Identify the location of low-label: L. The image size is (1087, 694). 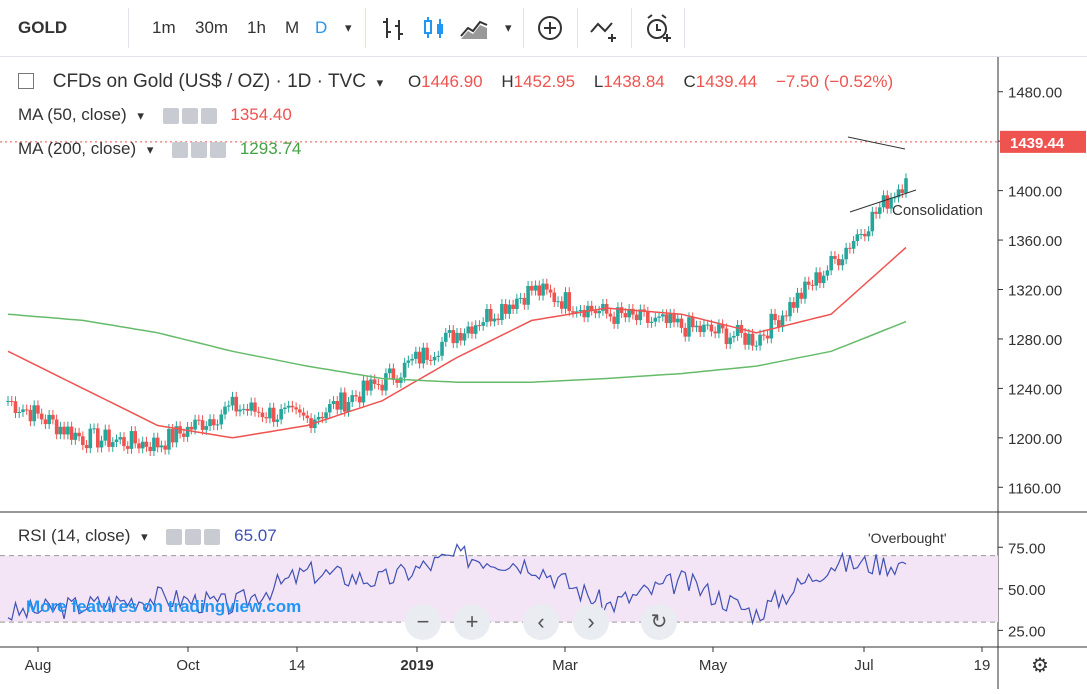
(598, 81).